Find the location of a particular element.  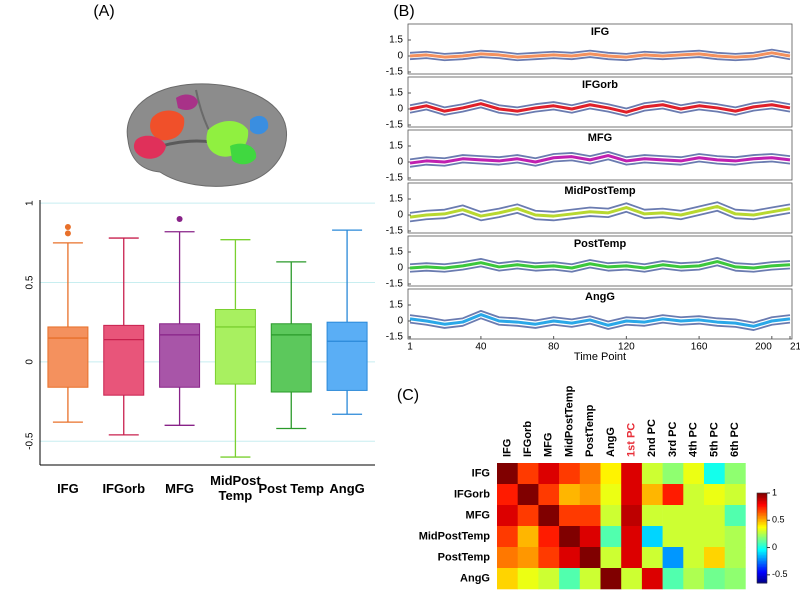

column-label: AngG is located at coordinates (611, 442).